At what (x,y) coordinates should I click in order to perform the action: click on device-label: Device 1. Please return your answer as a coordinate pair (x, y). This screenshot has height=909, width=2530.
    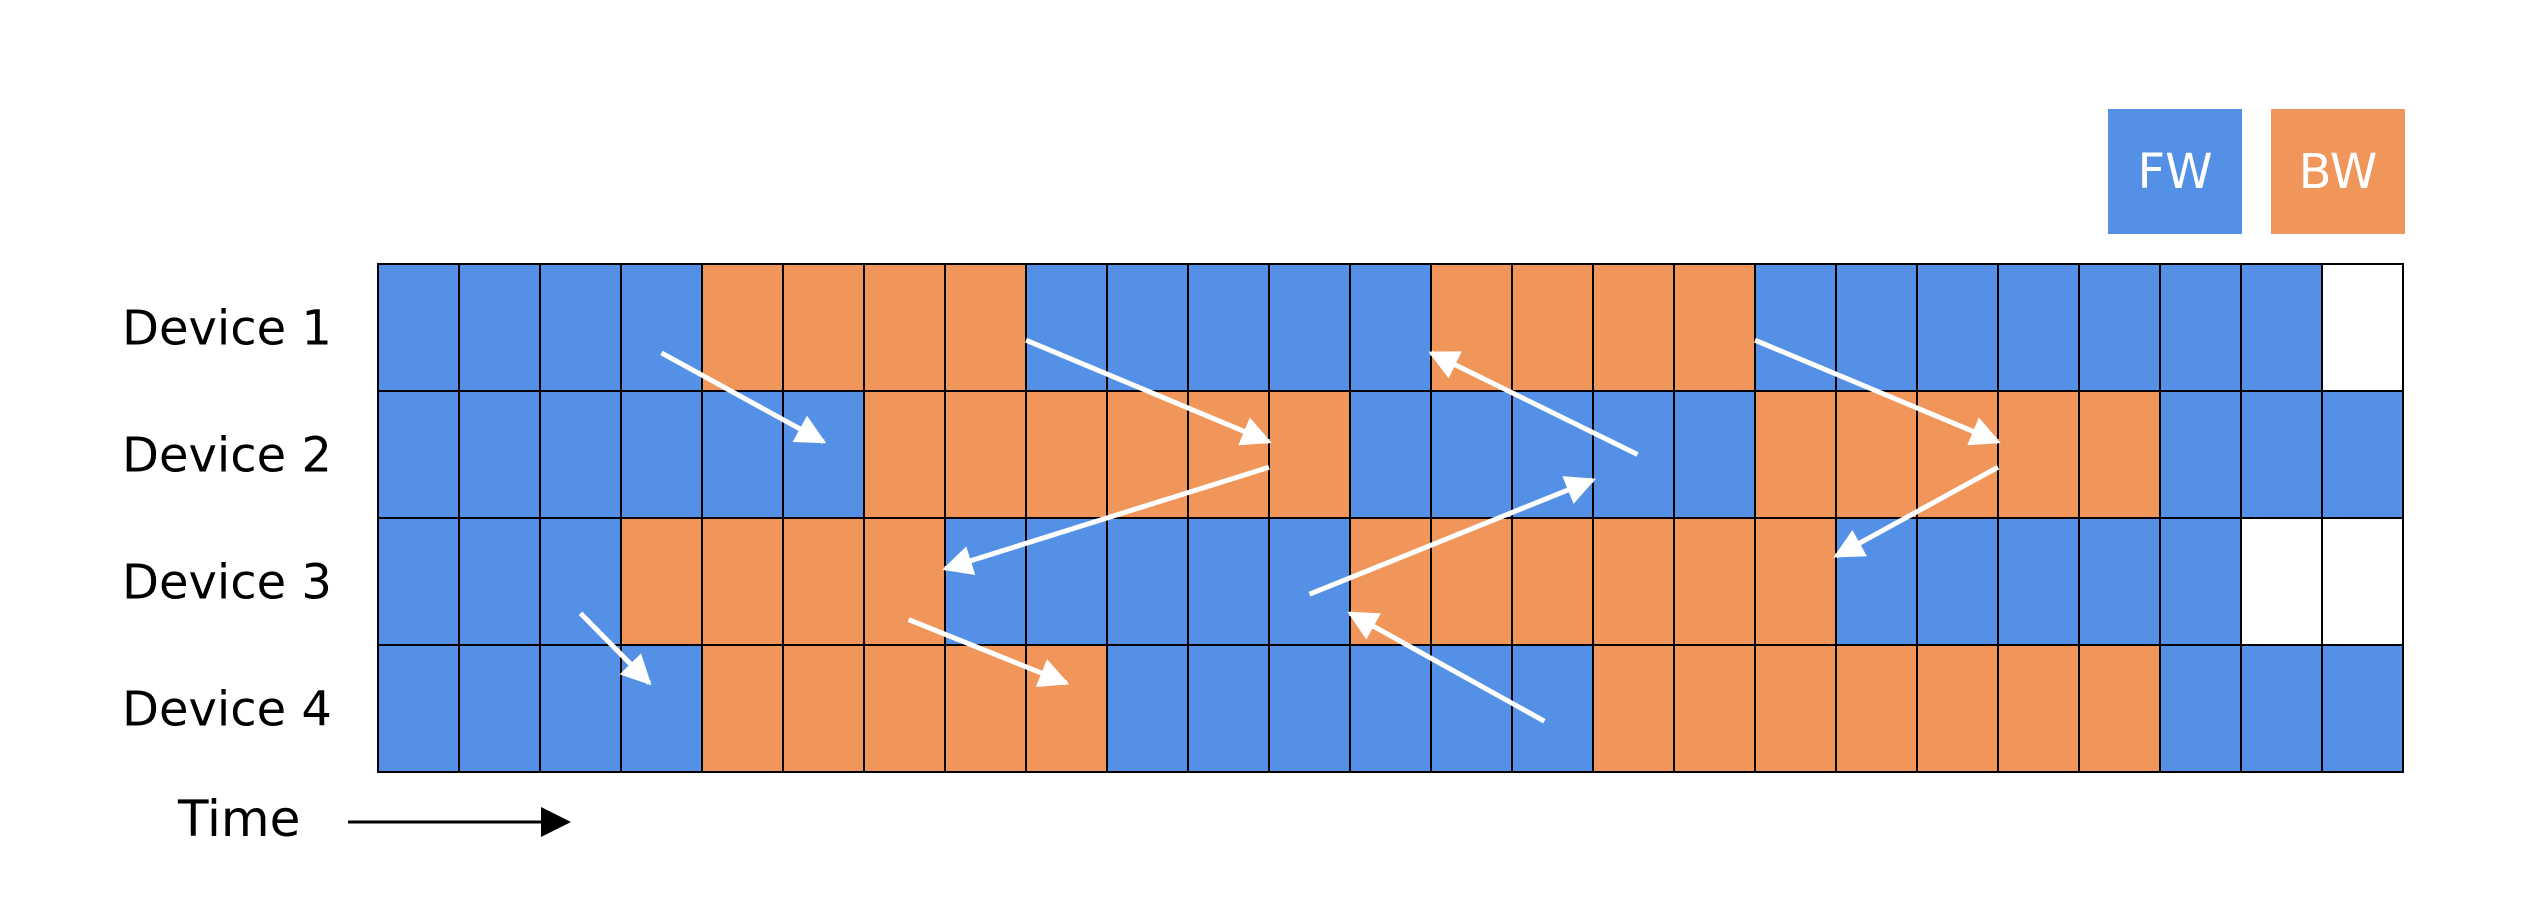
    Looking at the image, I should click on (227, 329).